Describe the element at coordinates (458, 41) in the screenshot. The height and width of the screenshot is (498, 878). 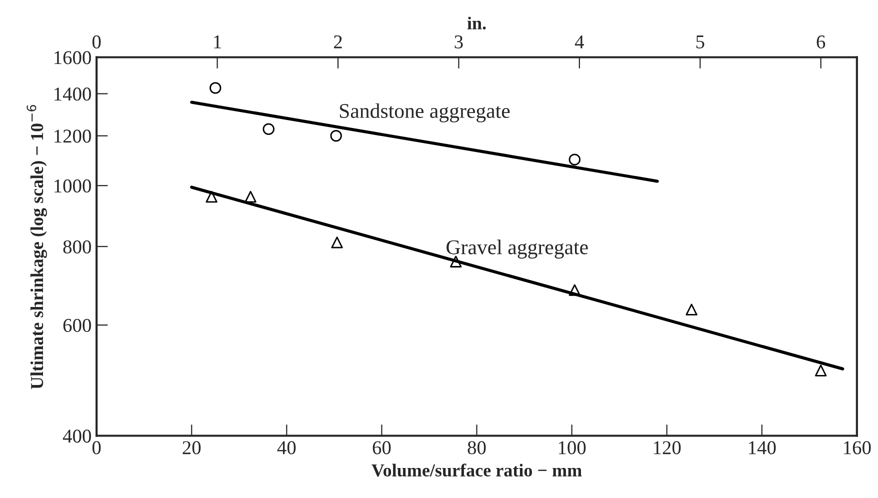
I see `x2-tick-label: 3` at that location.